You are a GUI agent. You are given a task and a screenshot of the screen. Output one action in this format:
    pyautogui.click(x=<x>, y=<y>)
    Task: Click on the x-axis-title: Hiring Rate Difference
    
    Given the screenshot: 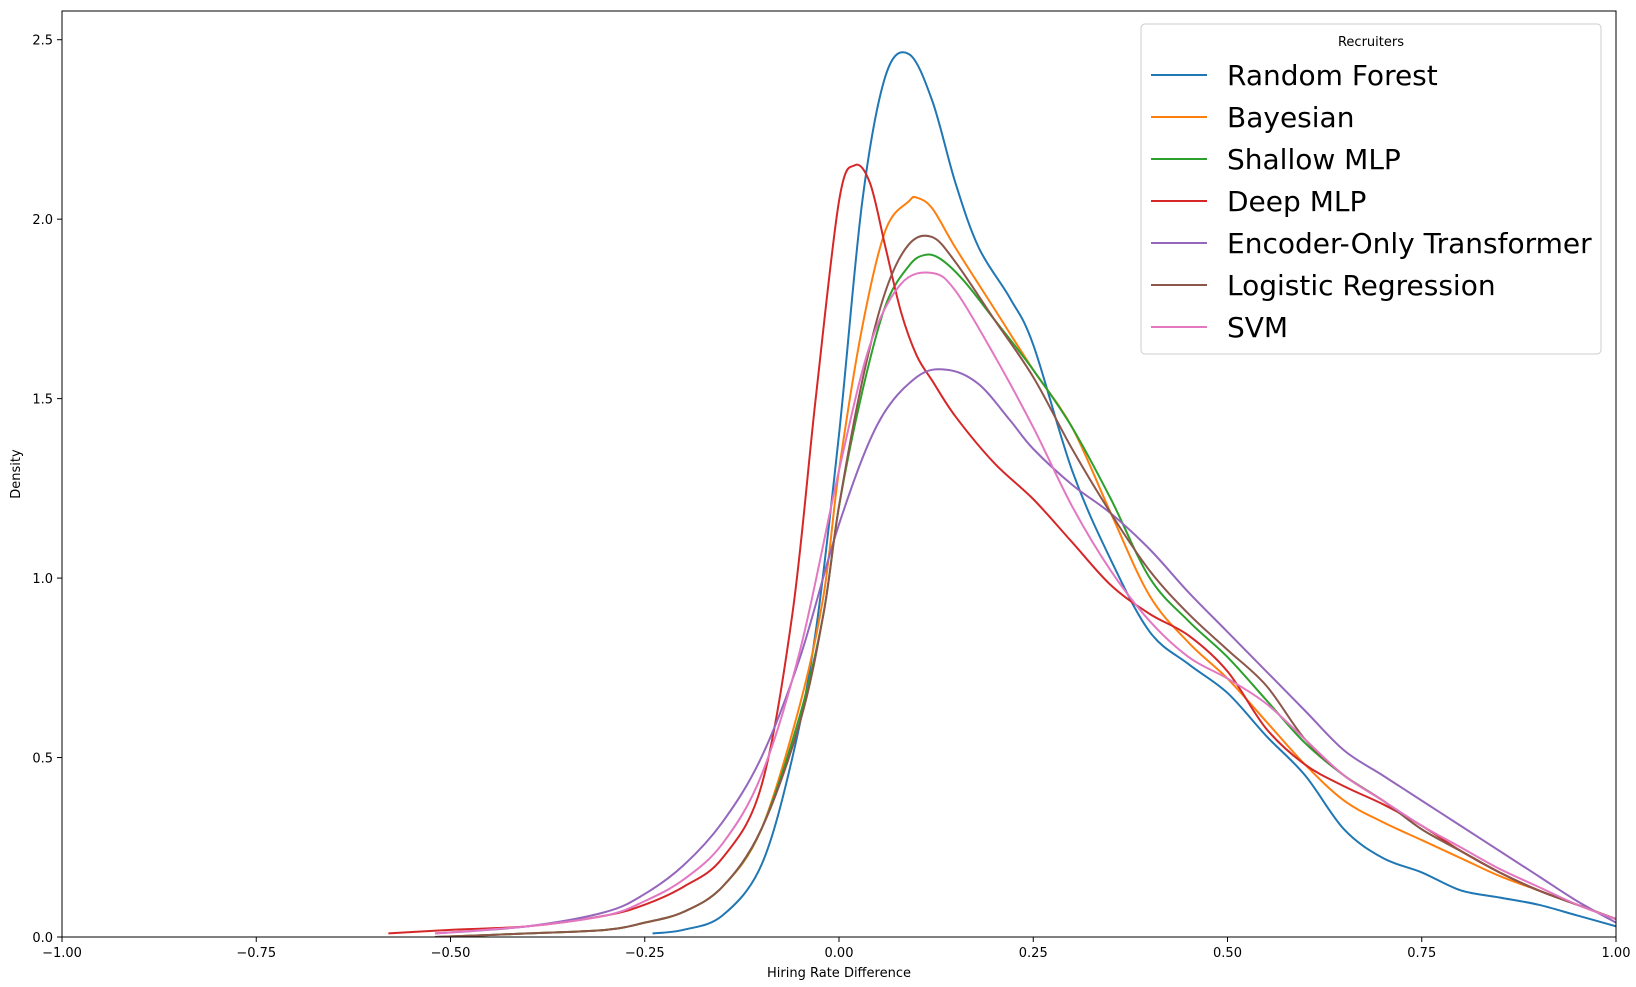 What is the action you would take?
    pyautogui.click(x=839, y=973)
    